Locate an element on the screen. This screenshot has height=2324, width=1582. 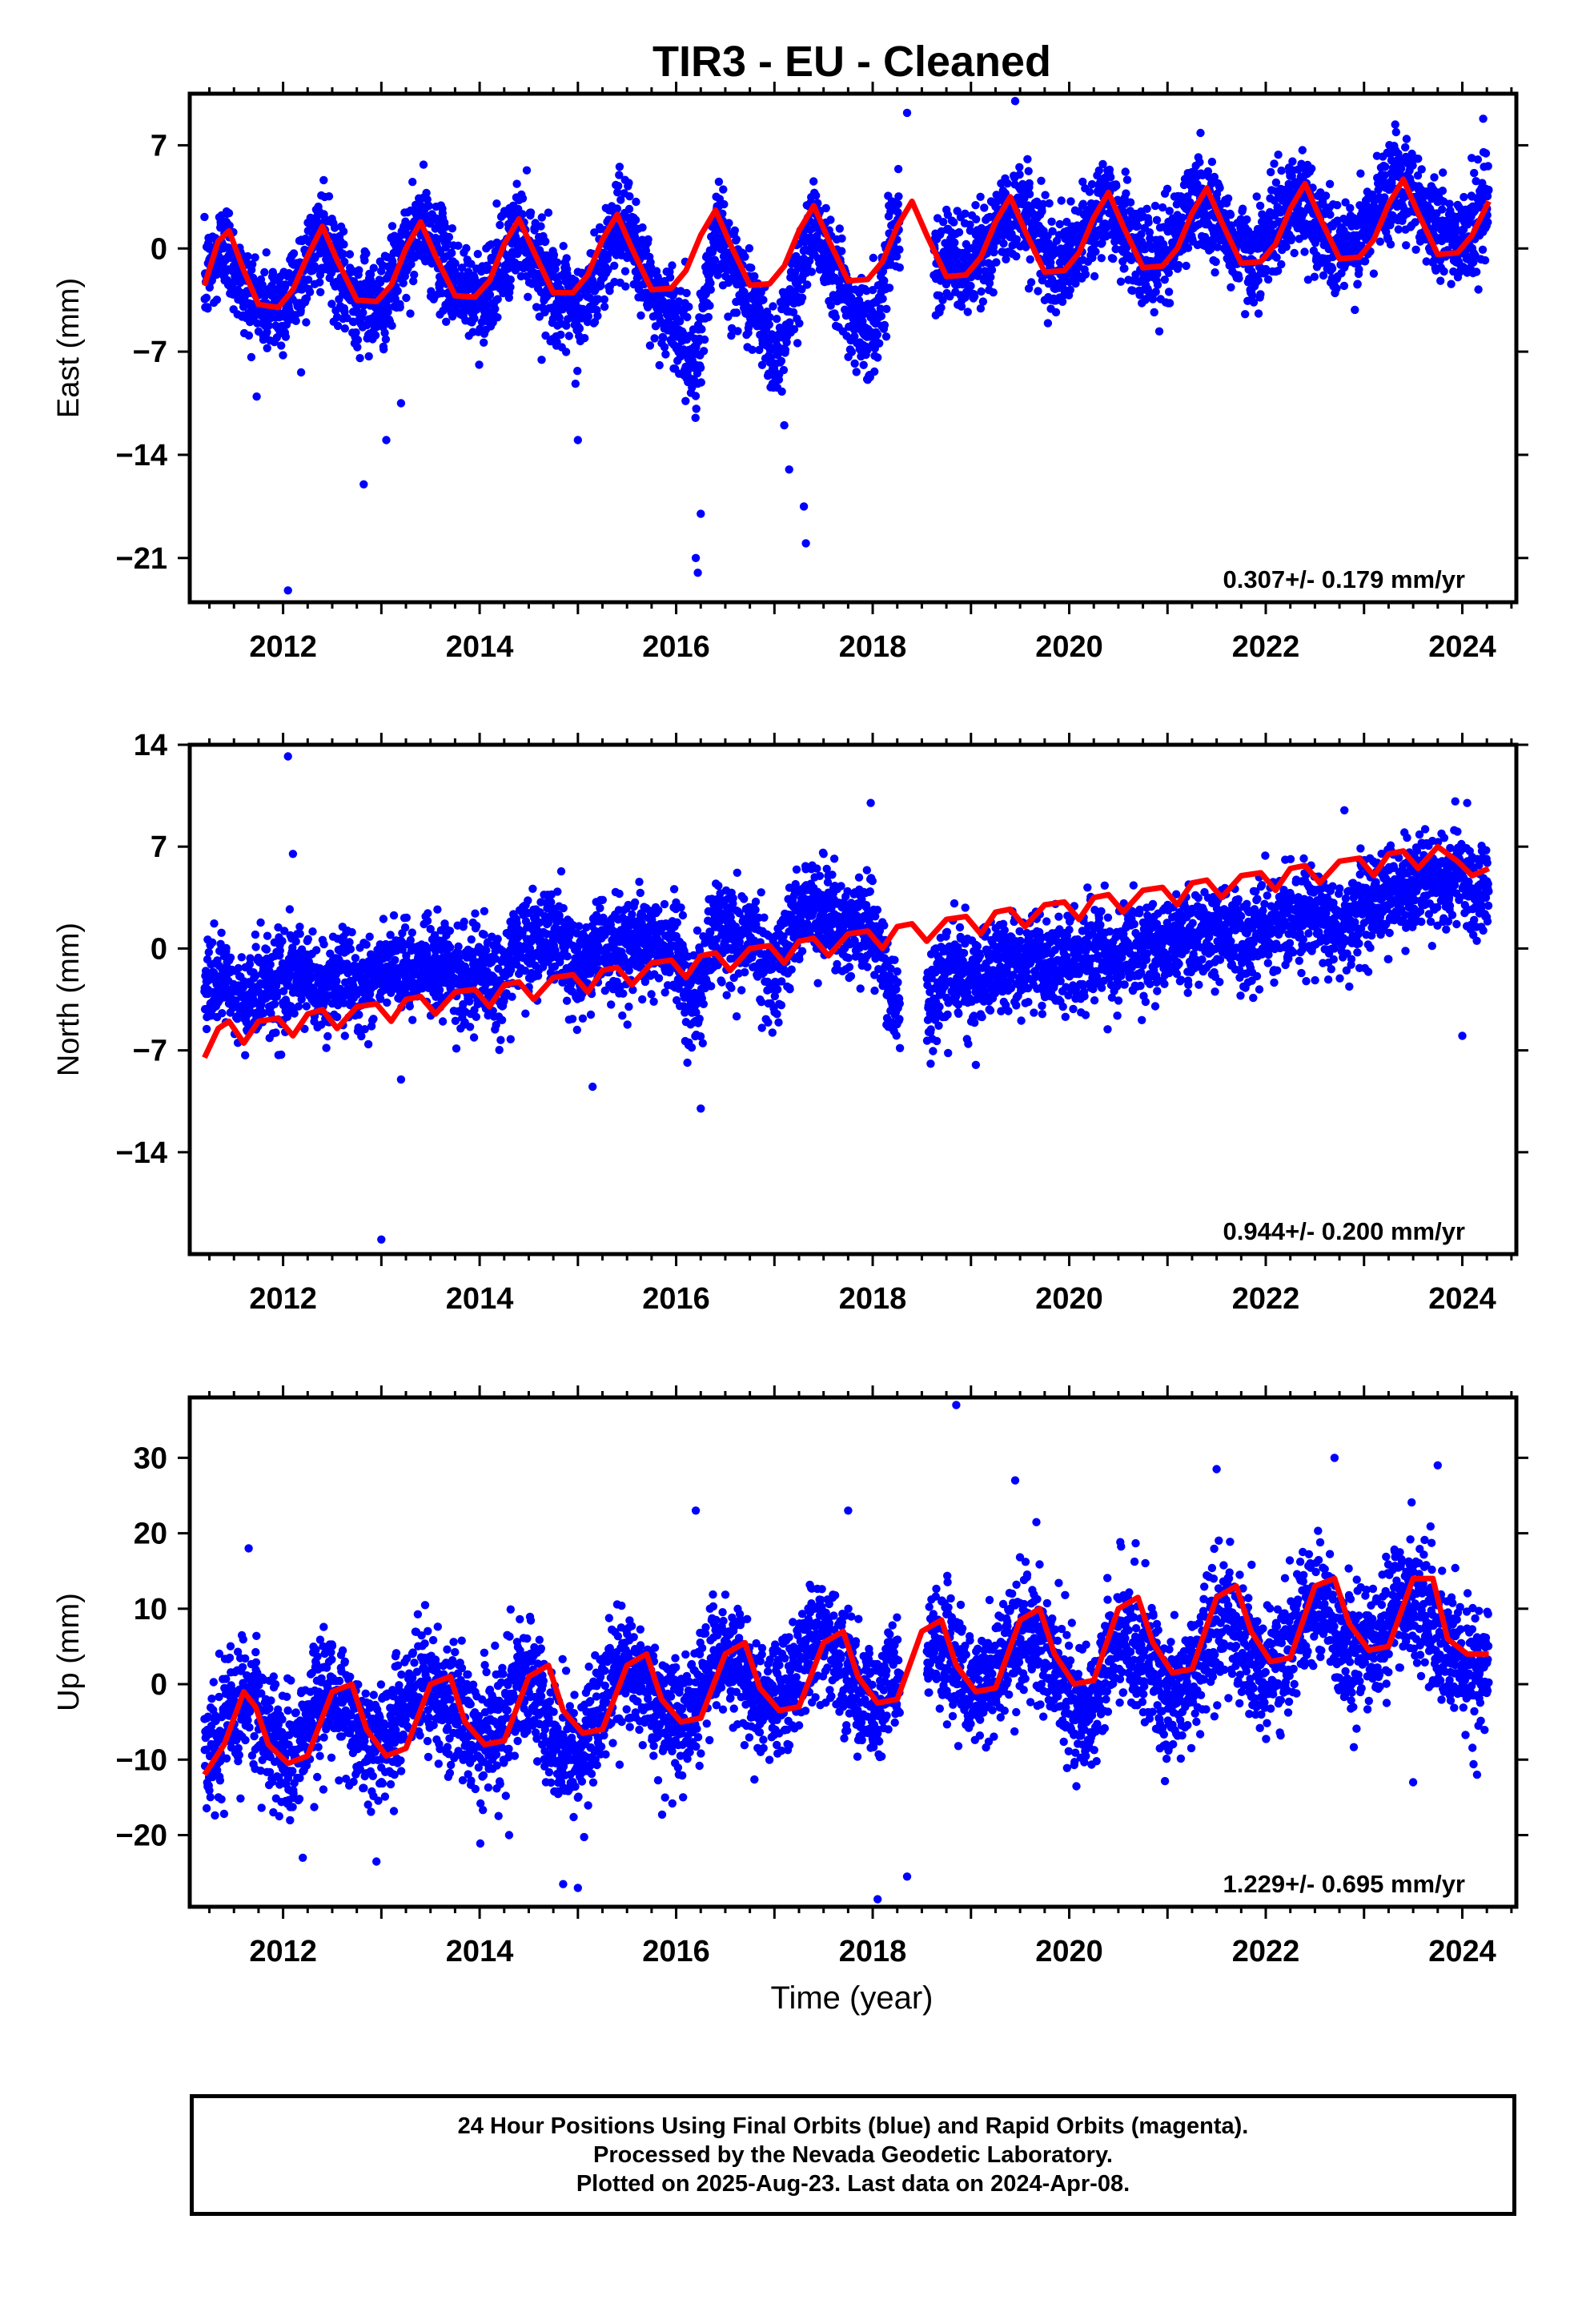
east-x-tick-label: 2012 is located at coordinates (283, 647).